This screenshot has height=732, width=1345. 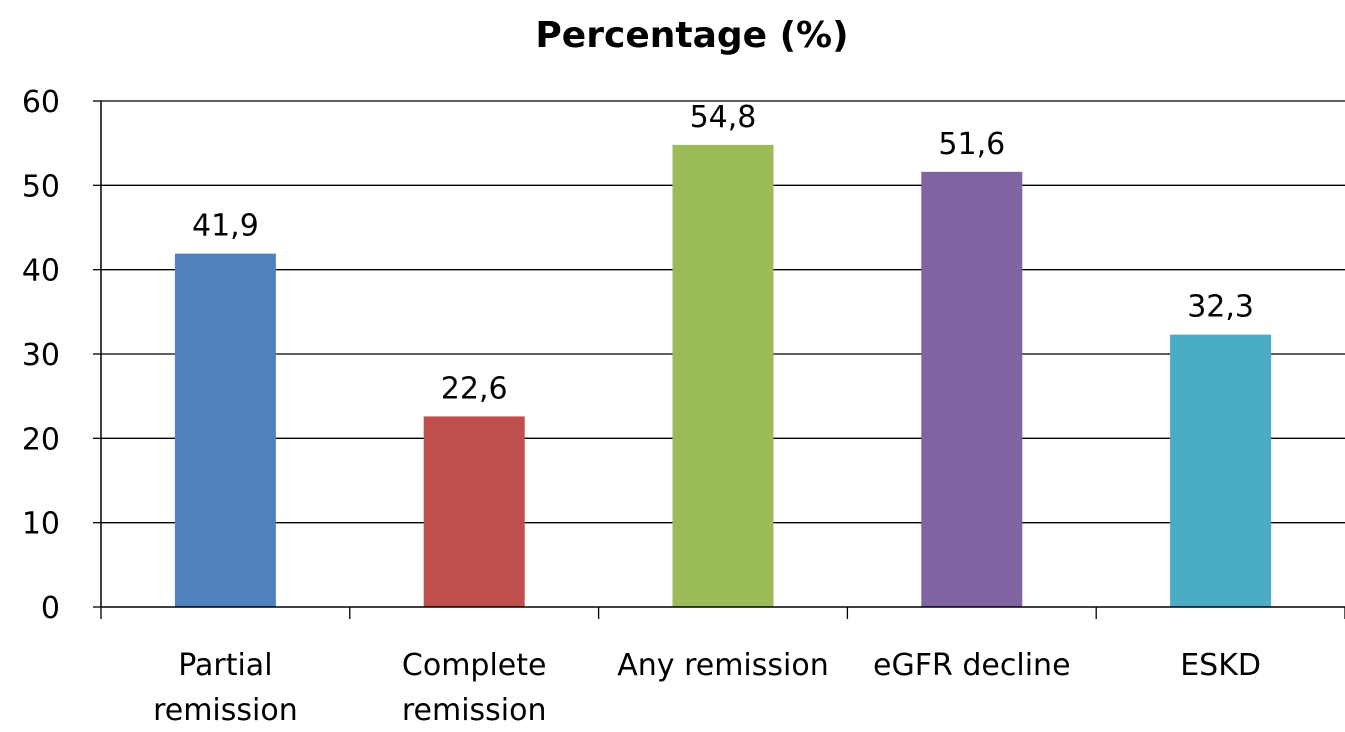 What do you see at coordinates (41, 186) in the screenshot?
I see `y-tick-label: 50` at bounding box center [41, 186].